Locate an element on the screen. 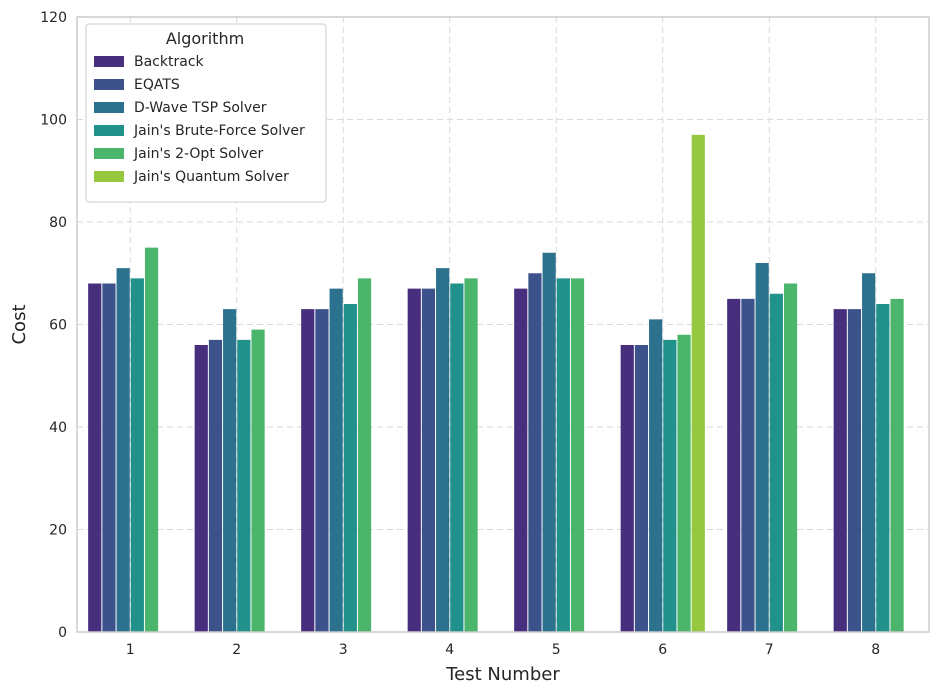 Image resolution: width=939 pixels, height=694 pixels. x-tick-label: 2 is located at coordinates (236, 650).